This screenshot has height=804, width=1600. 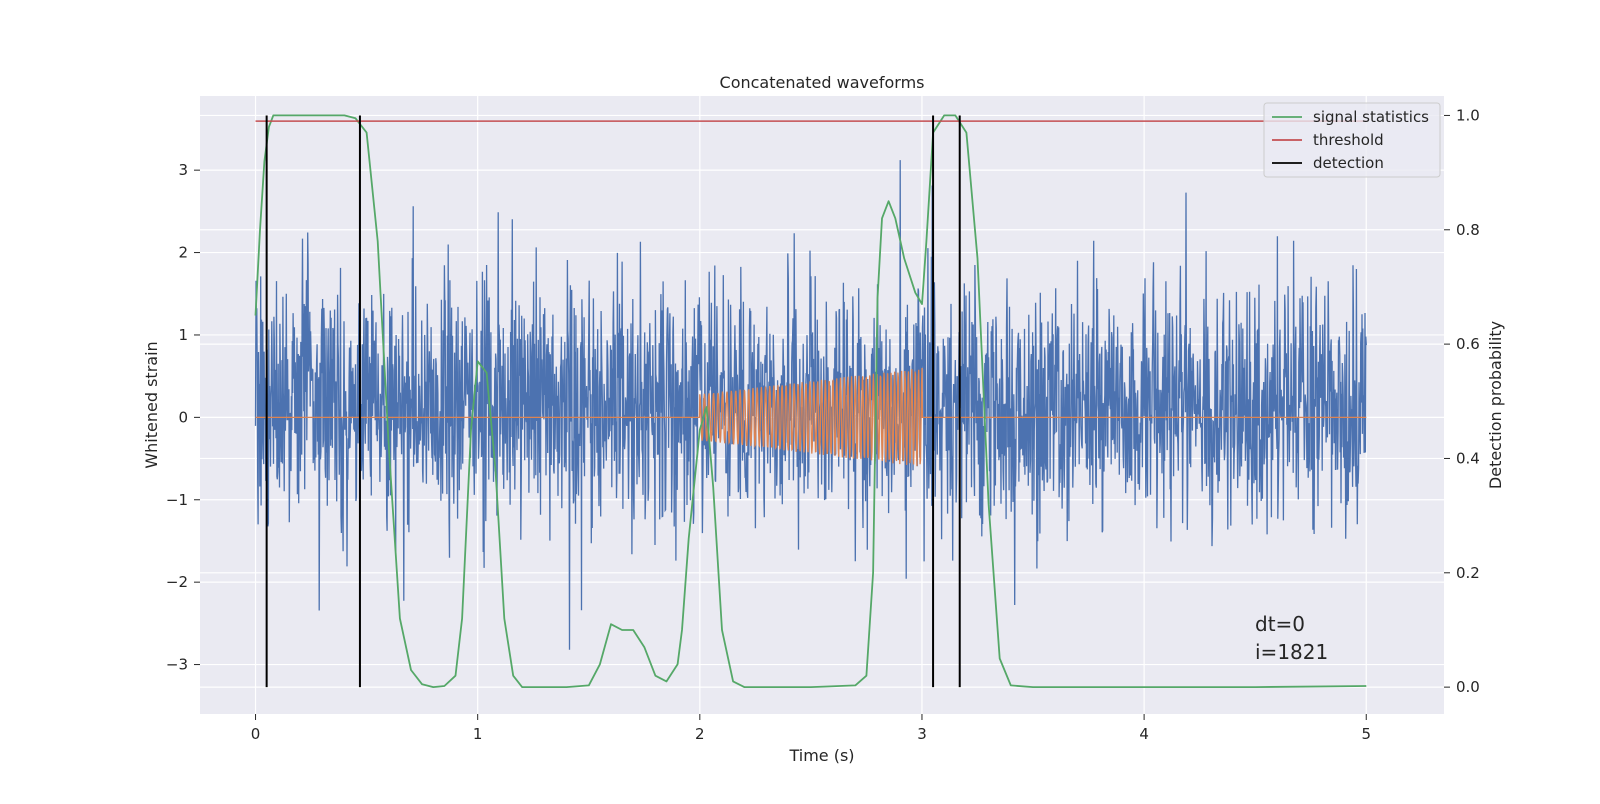 What do you see at coordinates (822, 82) in the screenshot?
I see `chart-title: Concatenated waveforms` at bounding box center [822, 82].